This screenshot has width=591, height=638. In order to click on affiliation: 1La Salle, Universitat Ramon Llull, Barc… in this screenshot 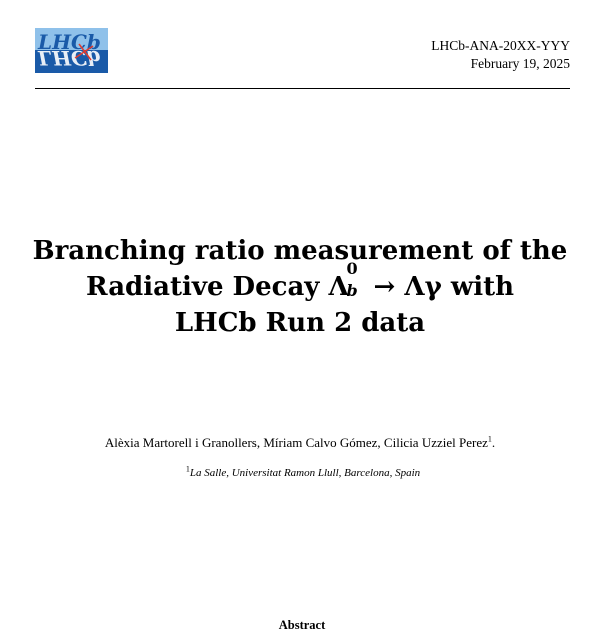, I will do `click(295, 472)`.